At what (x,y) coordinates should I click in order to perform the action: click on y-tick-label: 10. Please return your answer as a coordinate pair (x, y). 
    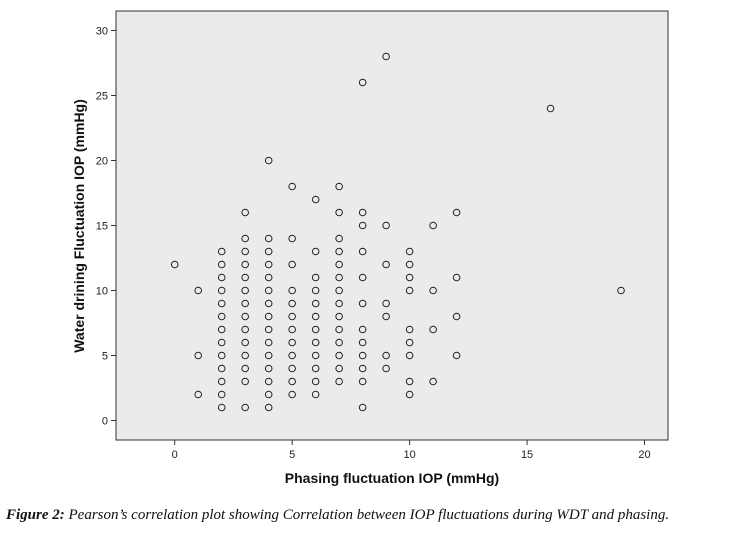
    Looking at the image, I should click on (102, 292).